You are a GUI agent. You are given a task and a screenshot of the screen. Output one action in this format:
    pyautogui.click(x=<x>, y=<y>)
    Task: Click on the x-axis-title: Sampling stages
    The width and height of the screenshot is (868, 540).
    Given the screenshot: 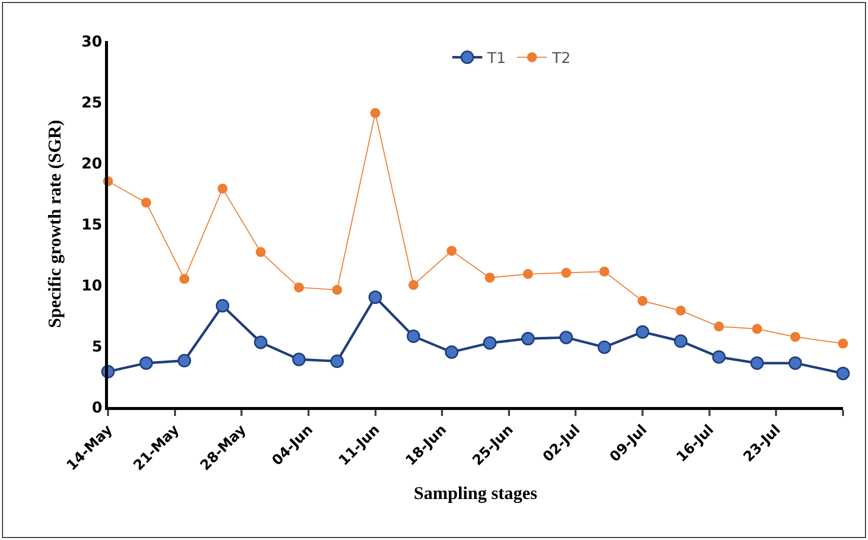 What is the action you would take?
    pyautogui.click(x=476, y=493)
    